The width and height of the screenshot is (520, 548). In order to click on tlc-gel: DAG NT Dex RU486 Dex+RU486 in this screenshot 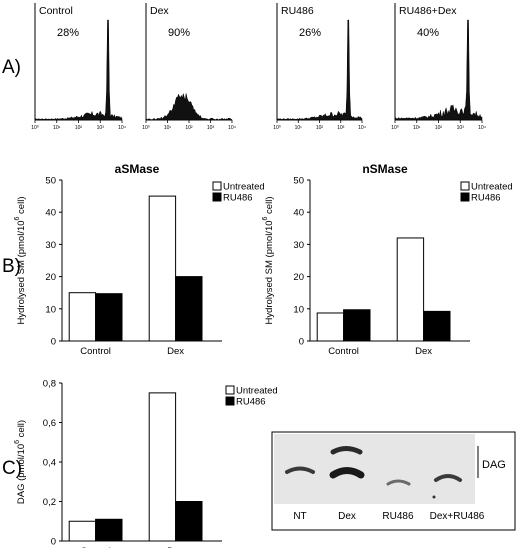, I will do `click(393, 481)`.